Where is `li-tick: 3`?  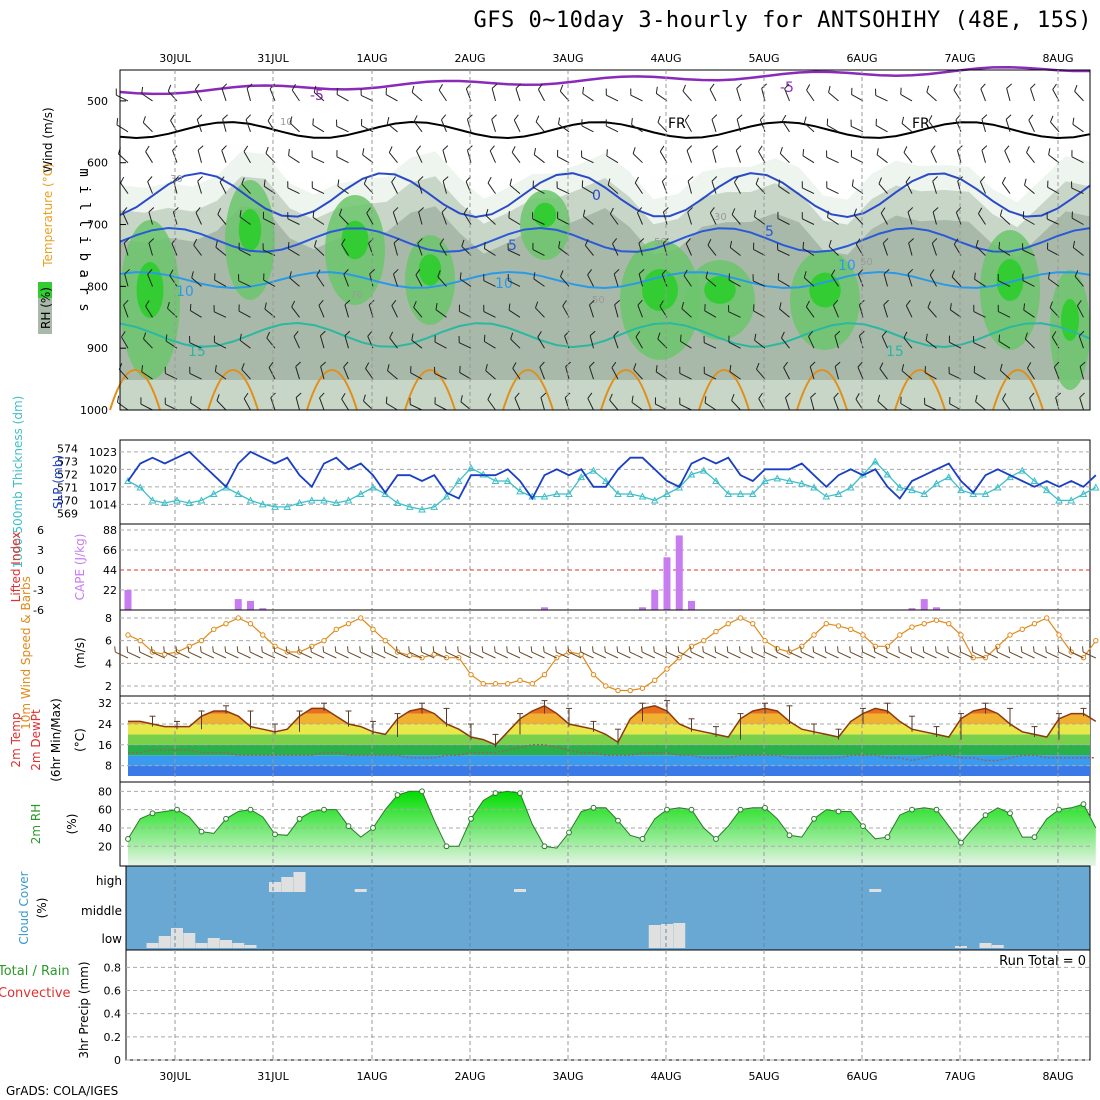
li-tick: 3 is located at coordinates (40, 550).